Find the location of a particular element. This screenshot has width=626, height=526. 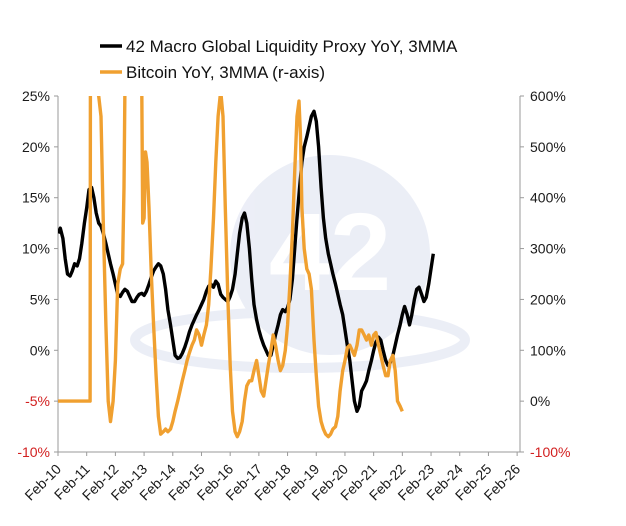

left-tick-label: 0% is located at coordinates (40, 350).